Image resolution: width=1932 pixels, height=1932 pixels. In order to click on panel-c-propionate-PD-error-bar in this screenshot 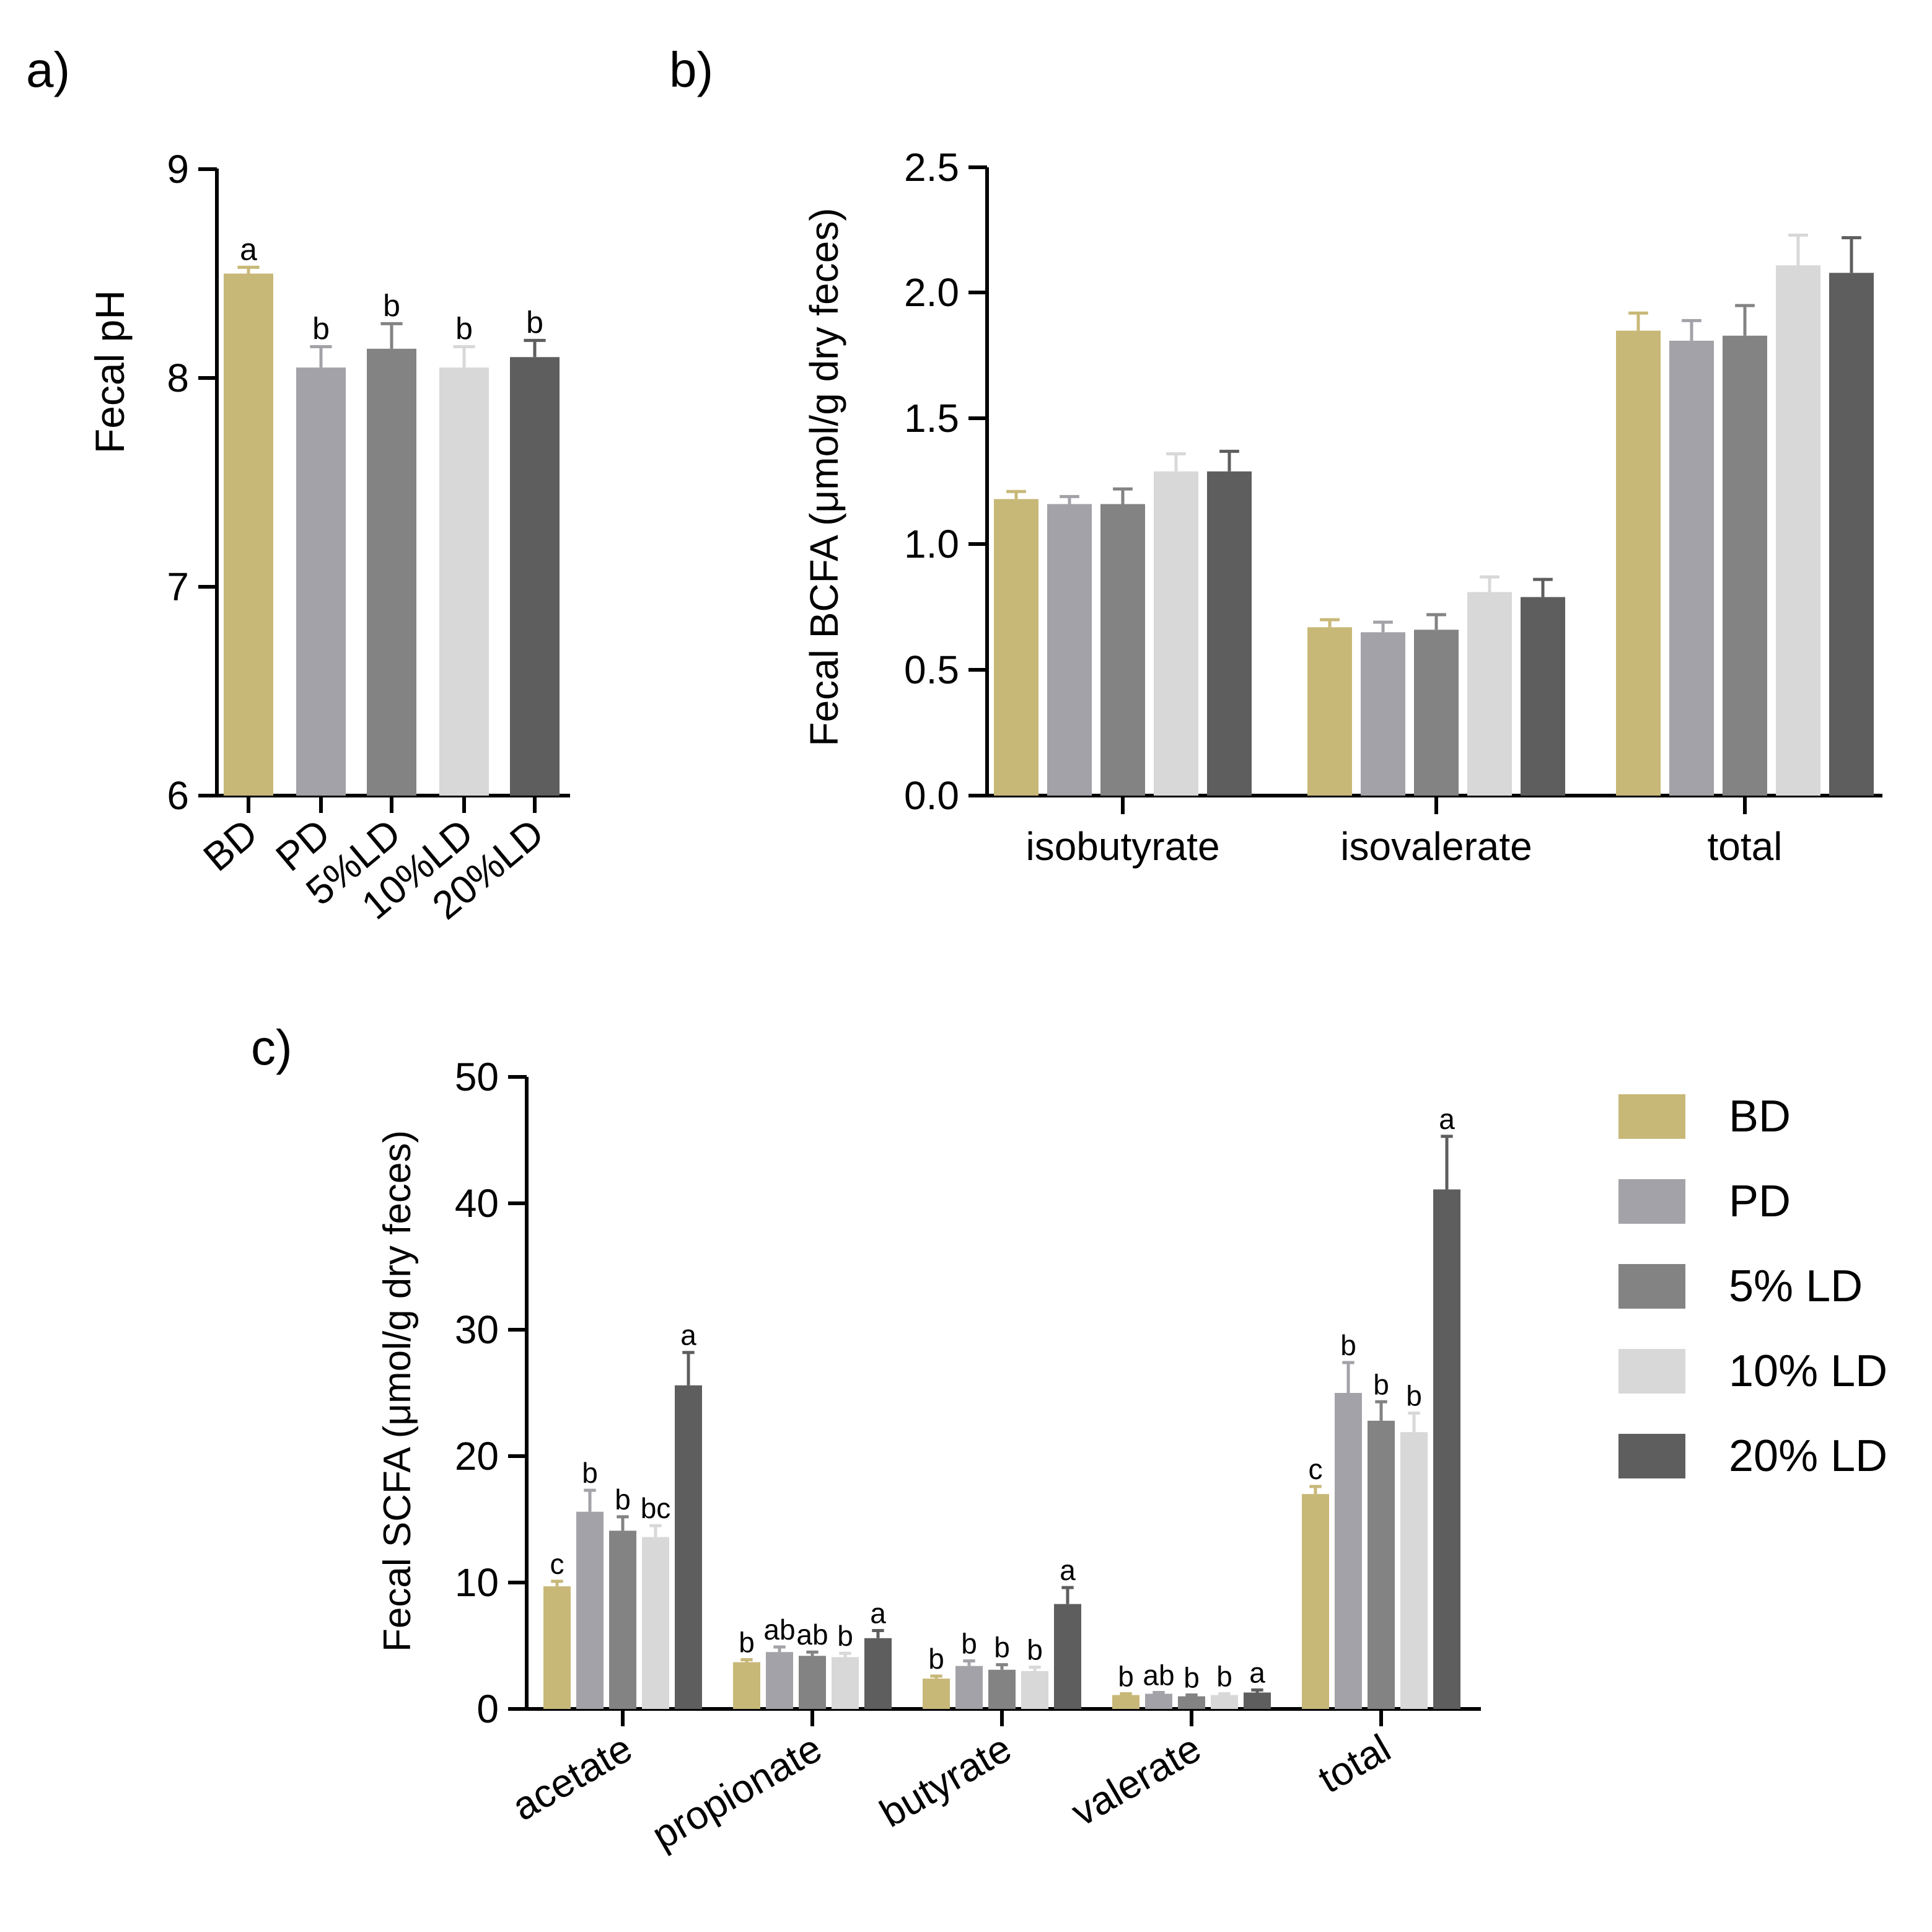, I will do `click(779, 1649)`.